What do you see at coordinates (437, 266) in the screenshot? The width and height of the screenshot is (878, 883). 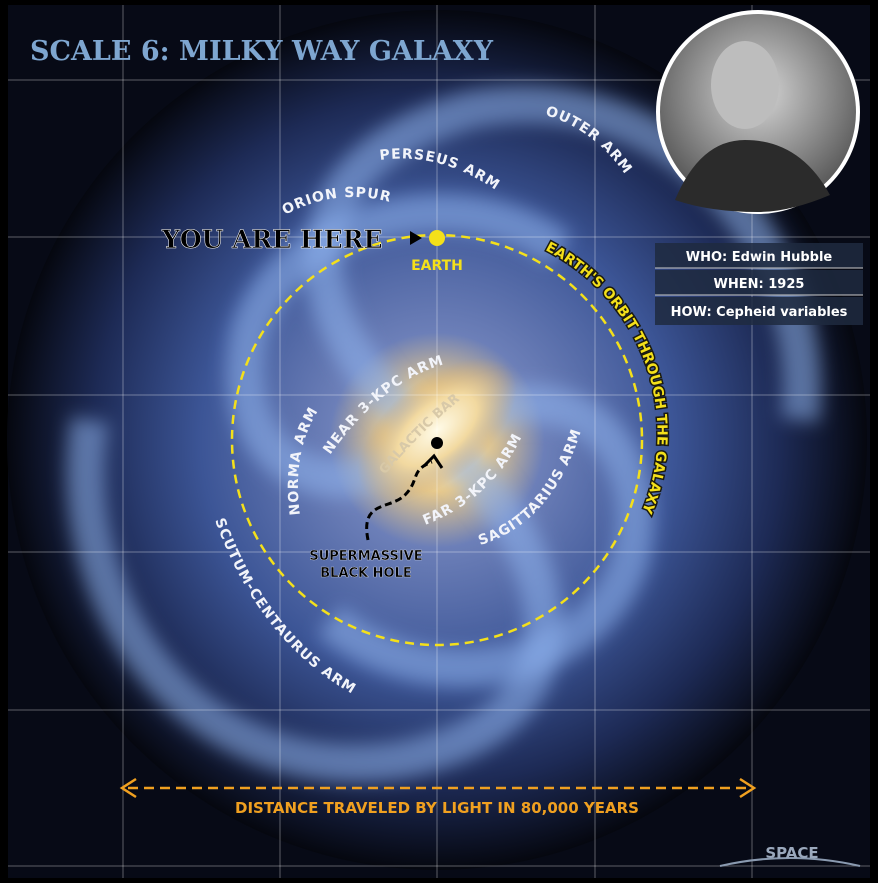 I see `earth-label: EARTH` at bounding box center [437, 266].